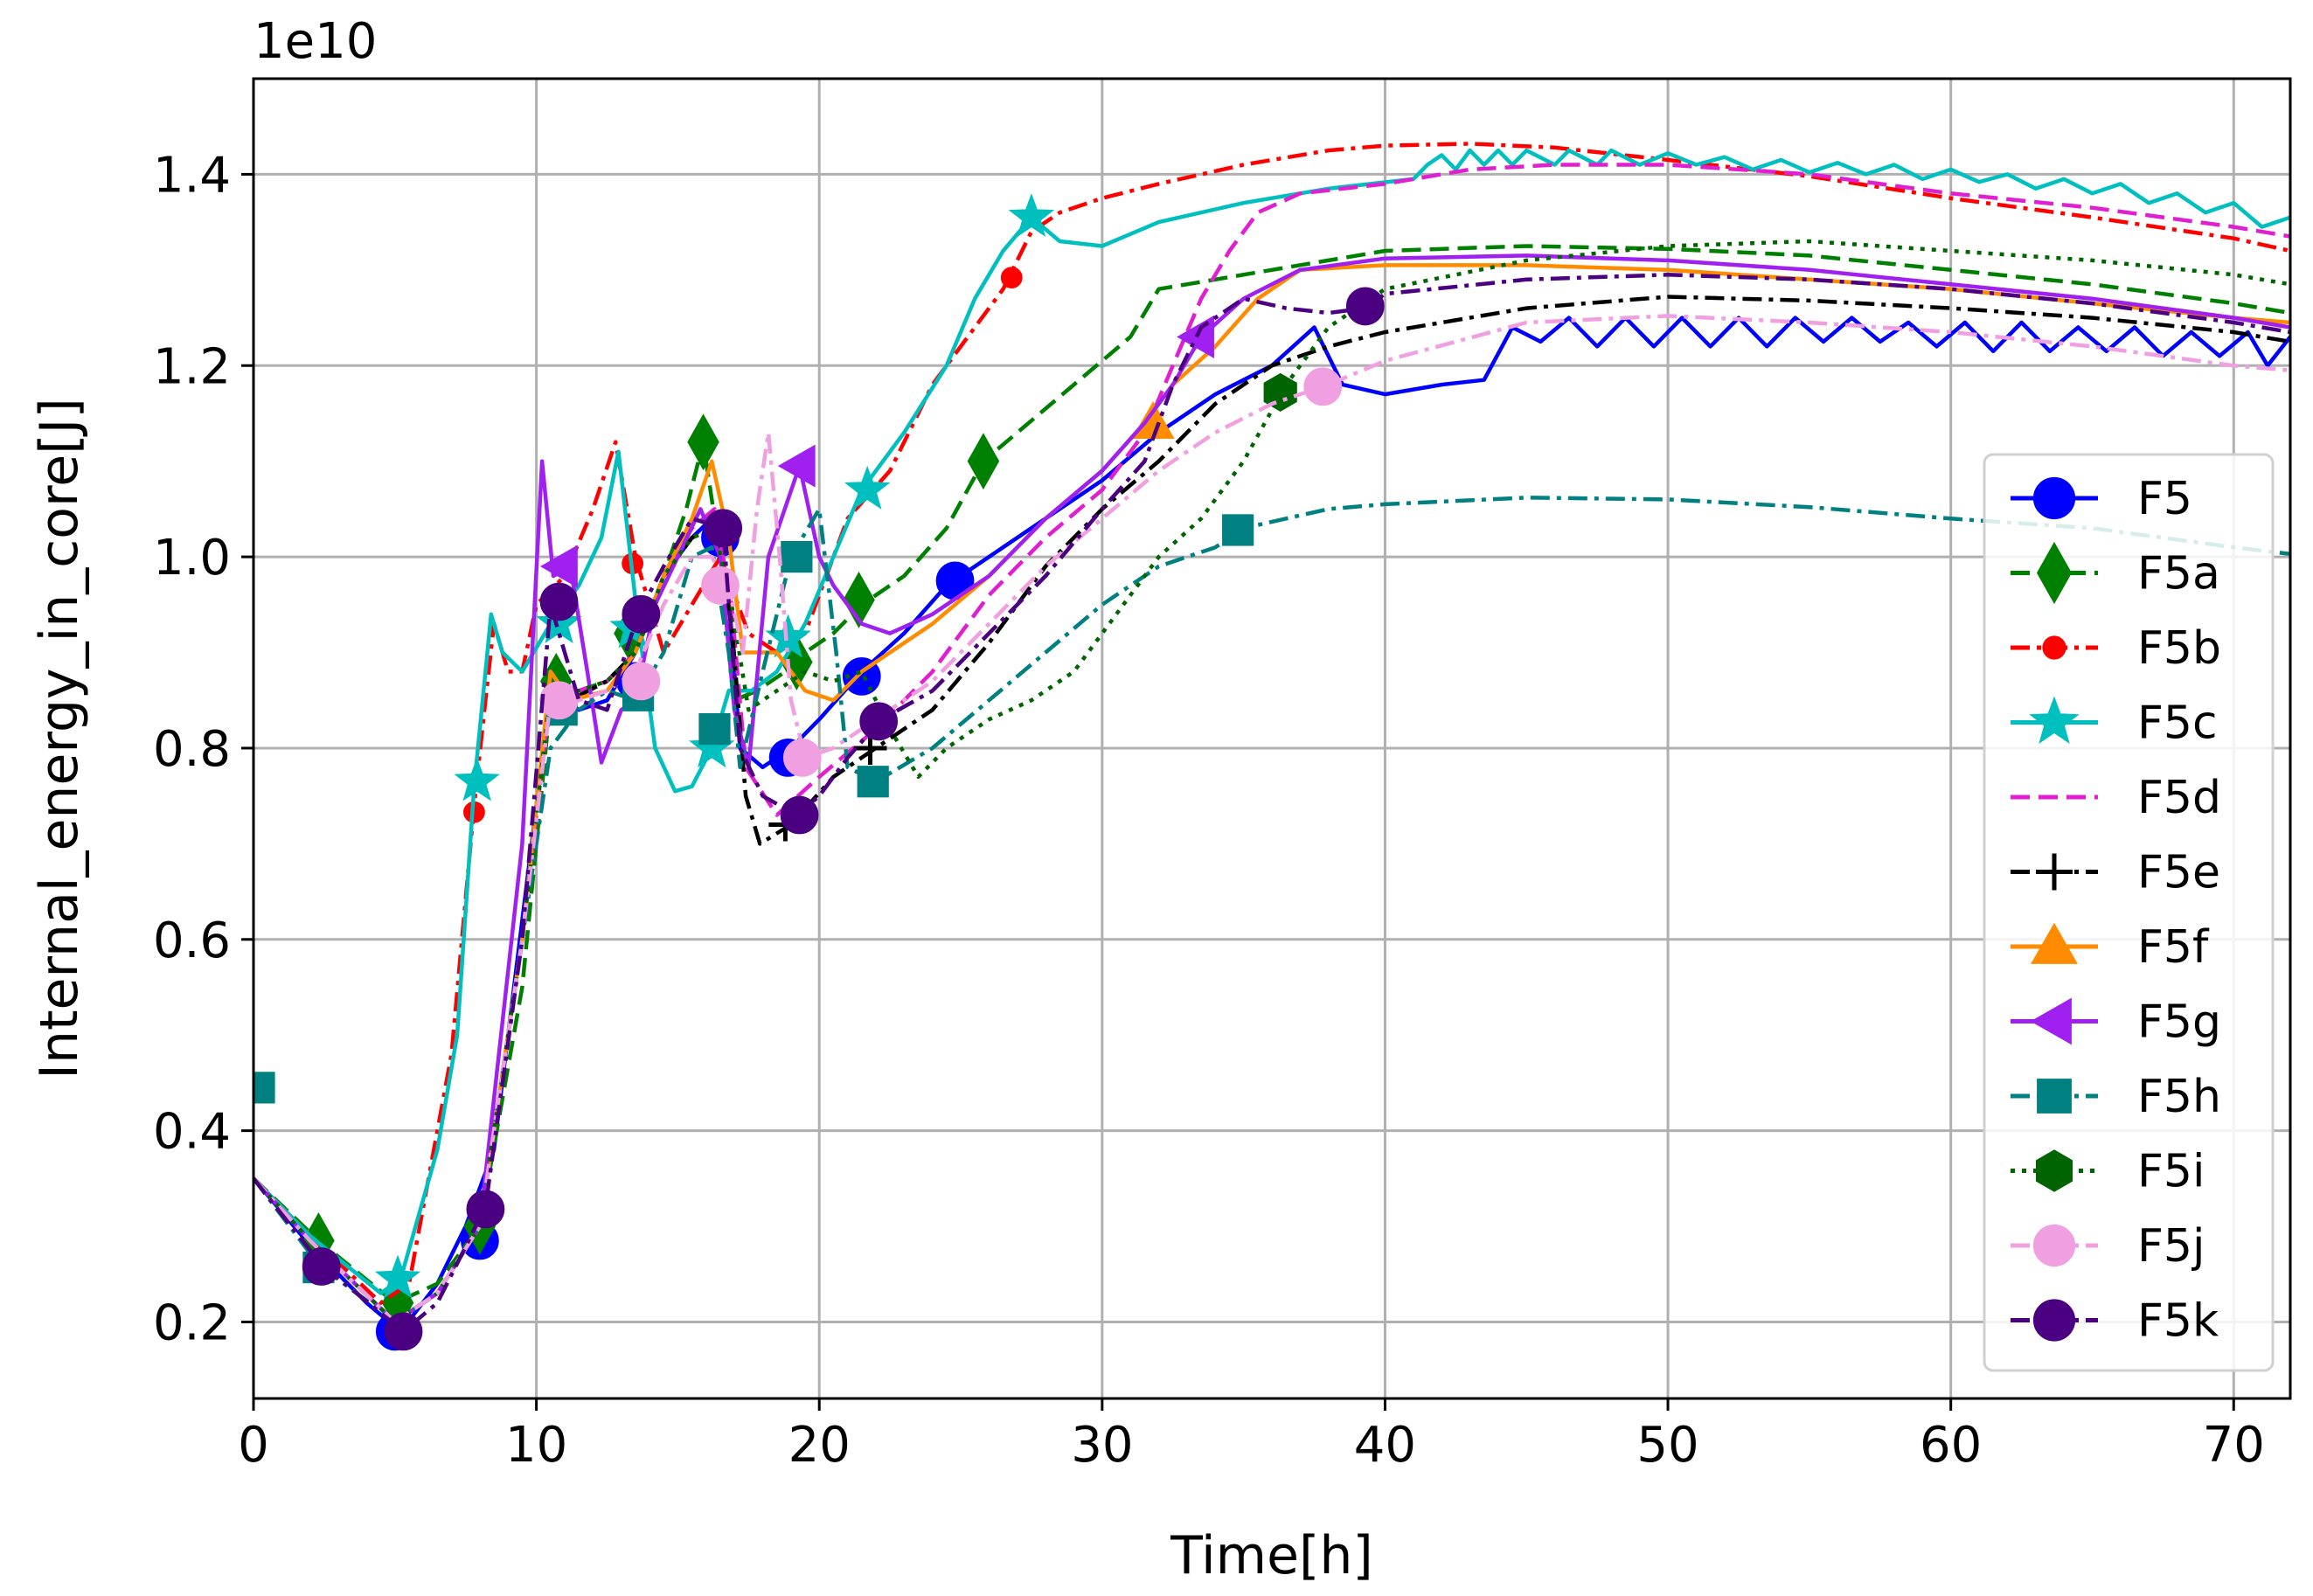 The width and height of the screenshot is (2313, 1596). What do you see at coordinates (1271, 1555) in the screenshot?
I see `x-axis-title: Time[h]` at bounding box center [1271, 1555].